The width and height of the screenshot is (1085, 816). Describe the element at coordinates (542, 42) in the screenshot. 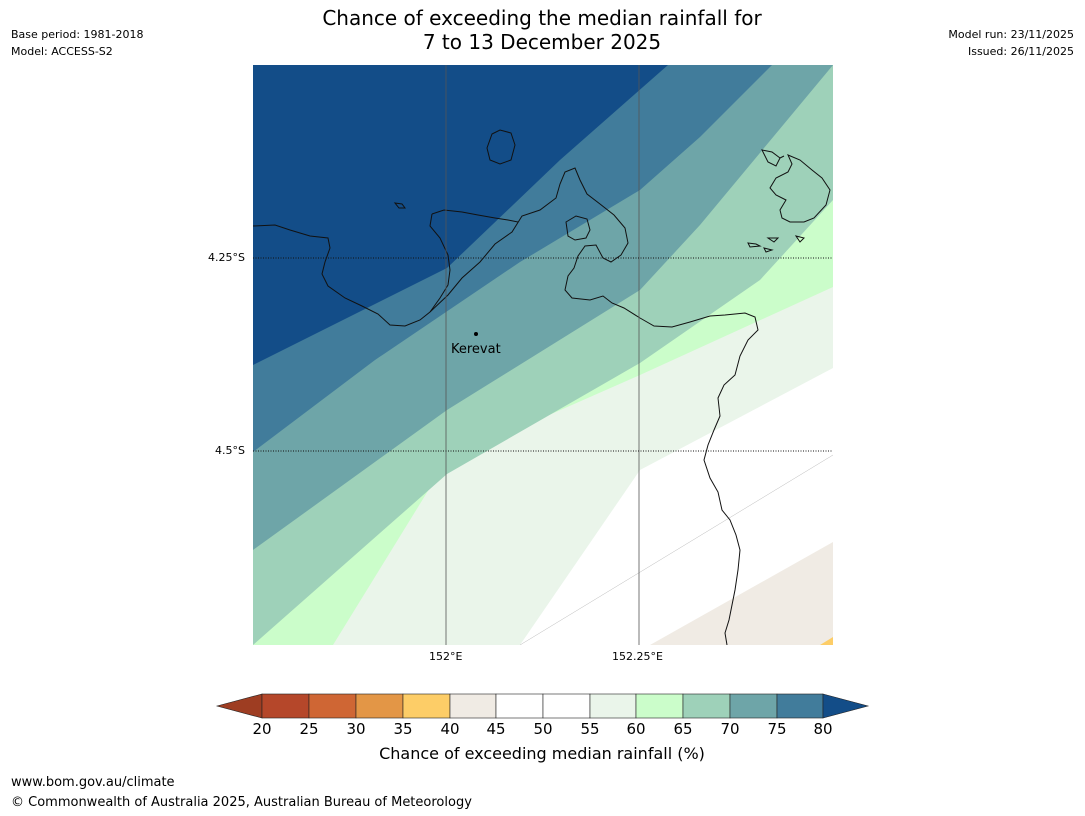

I see `title-line-2: 7 to 13 December 2025` at that location.